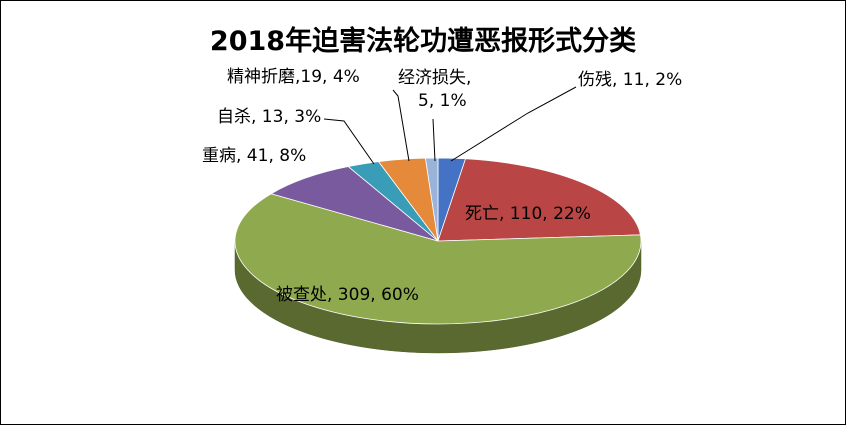 Image resolution: width=846 pixels, height=425 pixels. I want to click on leader-lines, so click(450, 125).